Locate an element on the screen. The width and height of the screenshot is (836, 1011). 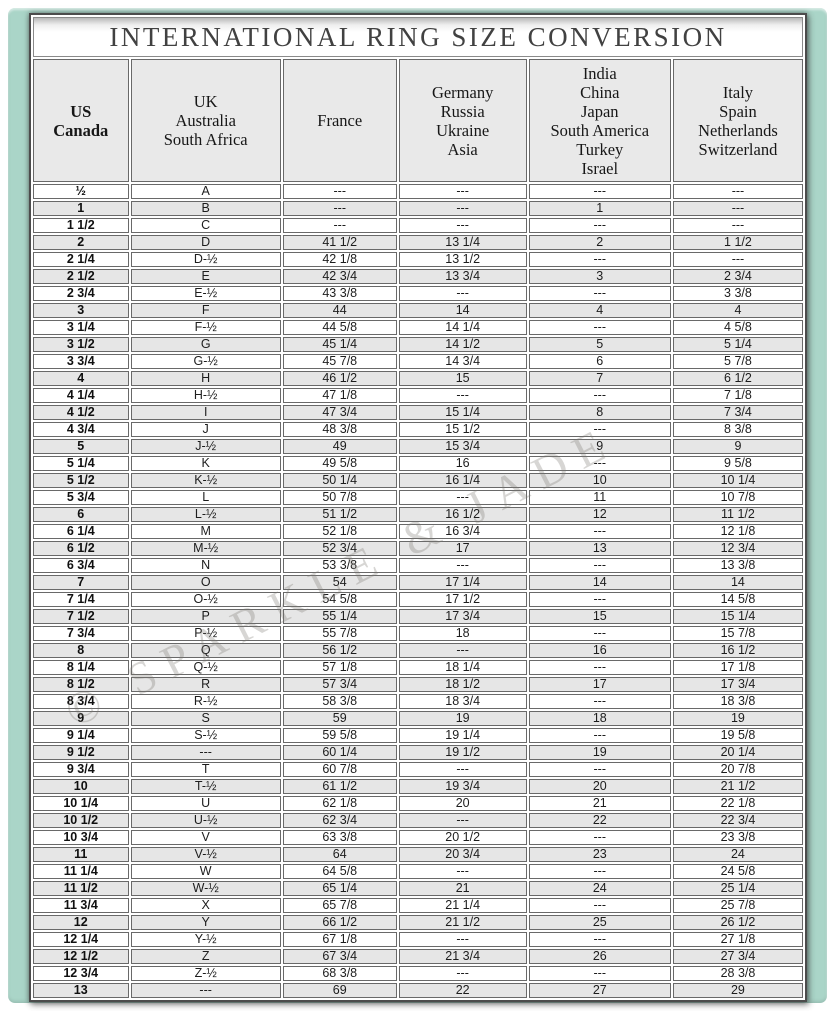
cell-us: 6 is located at coordinates (81, 514).